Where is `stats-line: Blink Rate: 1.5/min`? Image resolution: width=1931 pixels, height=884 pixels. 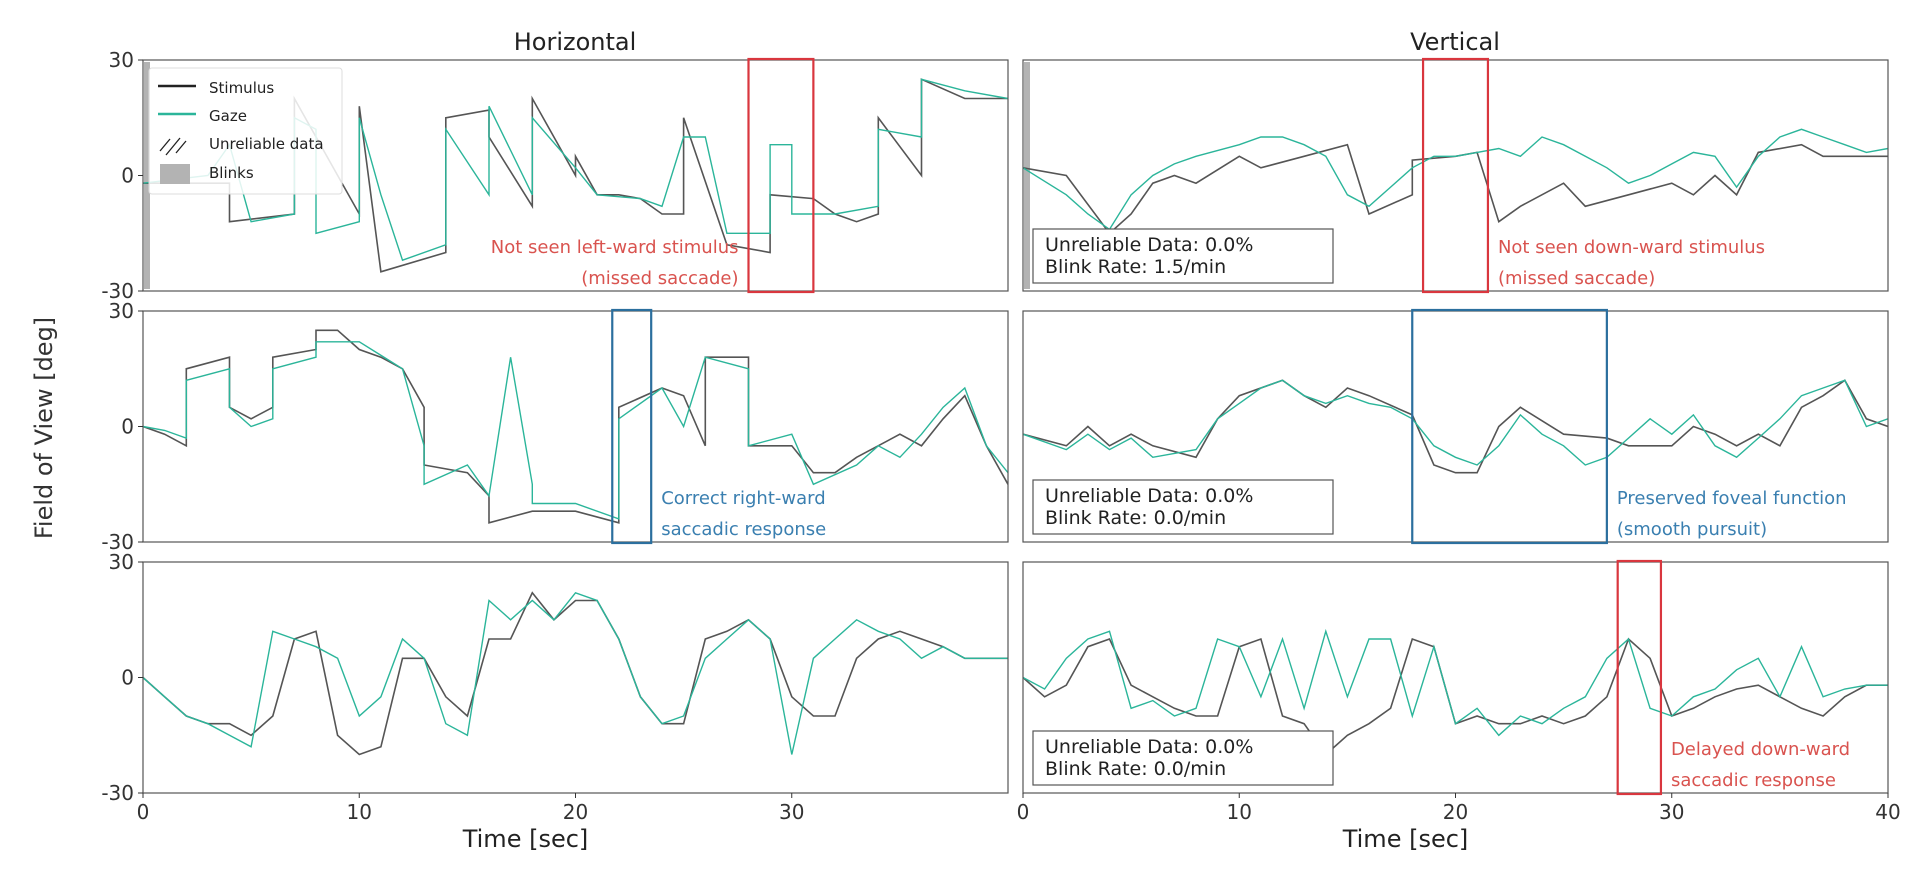
stats-line: Blink Rate: 1.5/min is located at coordinates (1135, 267).